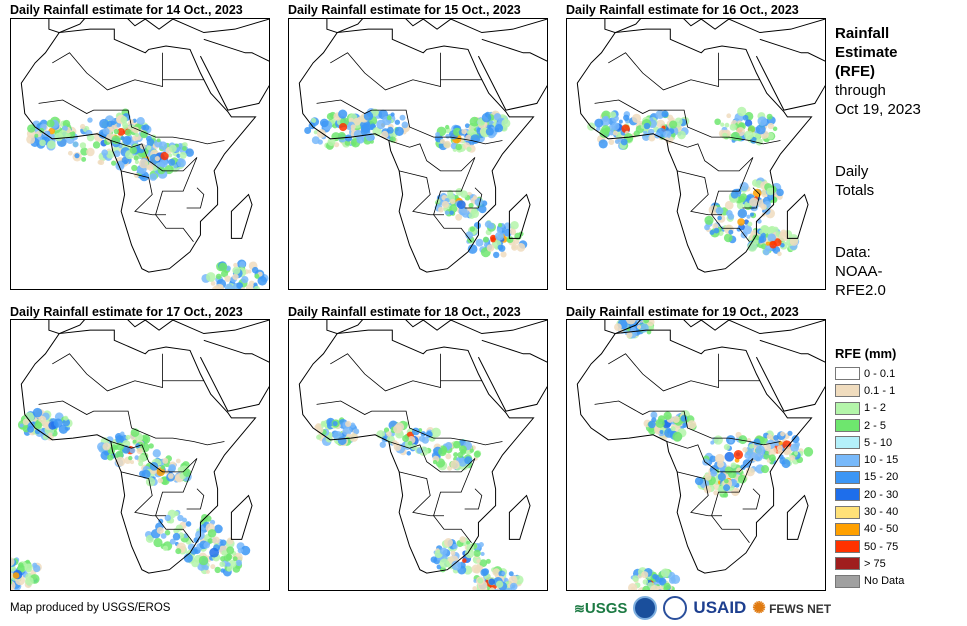 This screenshot has width=967, height=626. Describe the element at coordinates (601, 608) in the screenshot. I see `usgs-logo: ≋USGS` at that location.